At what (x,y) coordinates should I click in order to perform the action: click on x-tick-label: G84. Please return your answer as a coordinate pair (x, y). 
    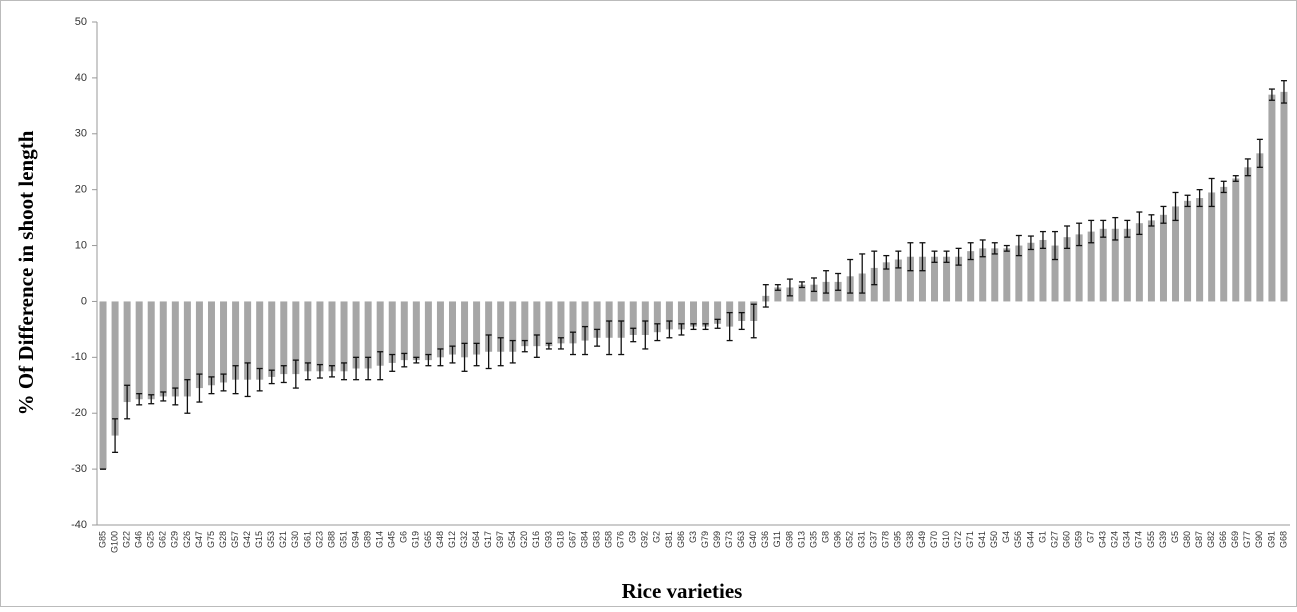
    Looking at the image, I should click on (584, 539).